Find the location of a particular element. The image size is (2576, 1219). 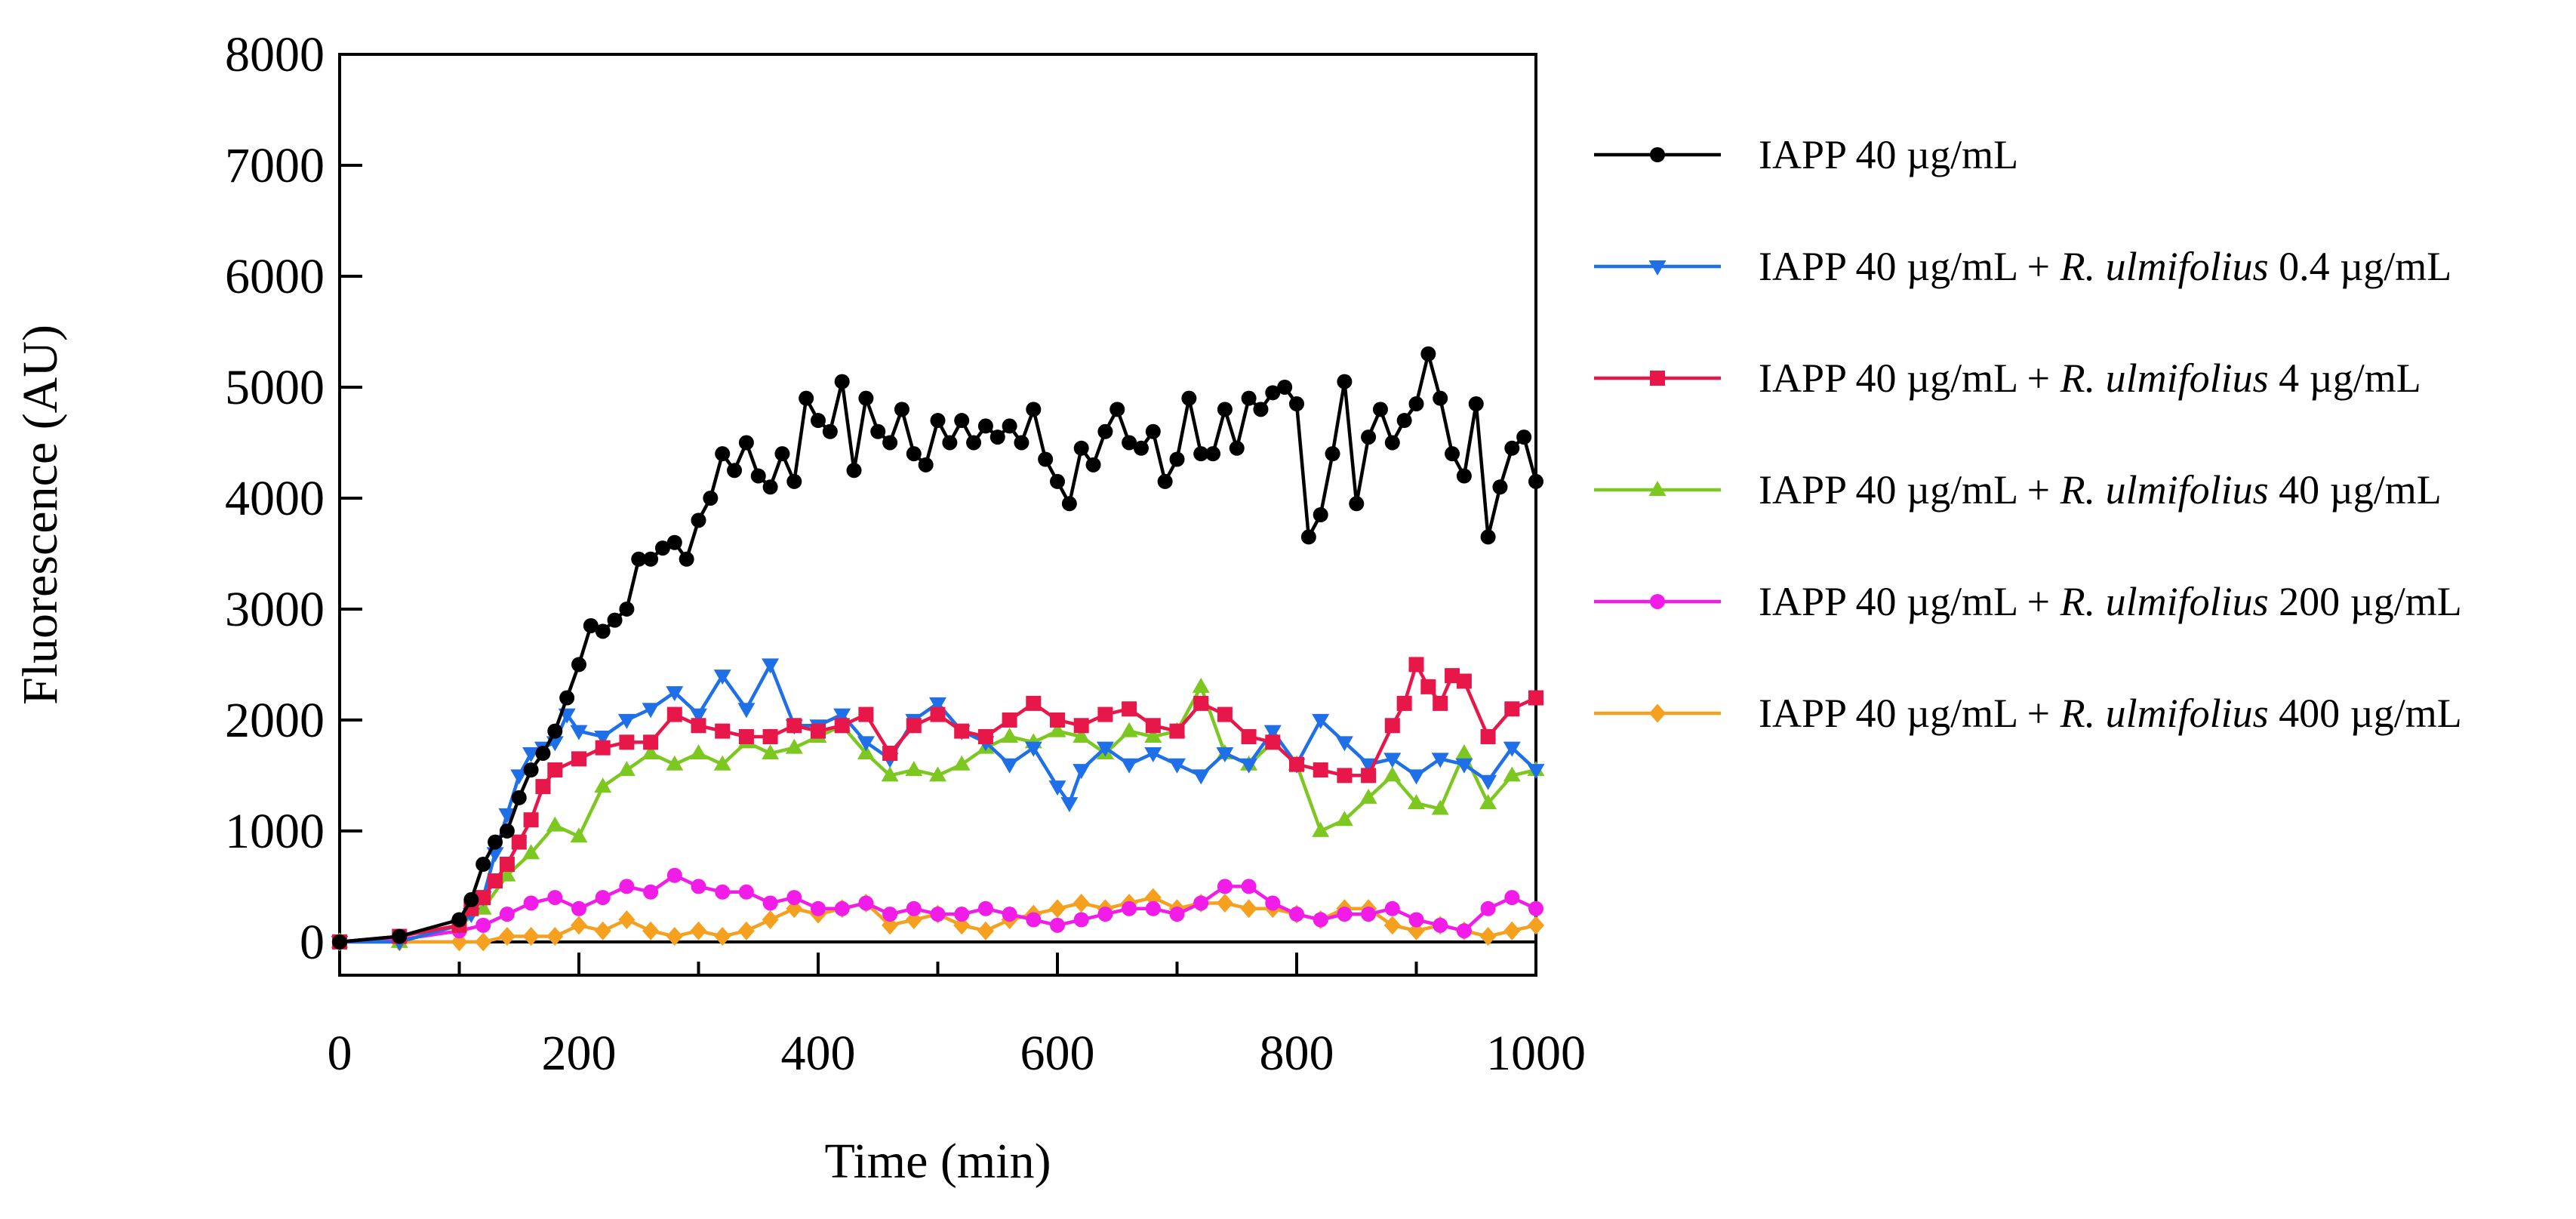

legend-label-part: 4 µg/mL is located at coordinates (2345, 379).